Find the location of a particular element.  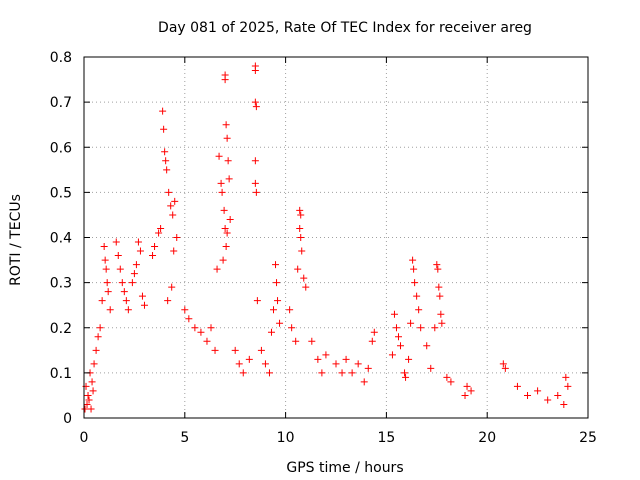

y-tick-label: 0.7 is located at coordinates (61, 103).